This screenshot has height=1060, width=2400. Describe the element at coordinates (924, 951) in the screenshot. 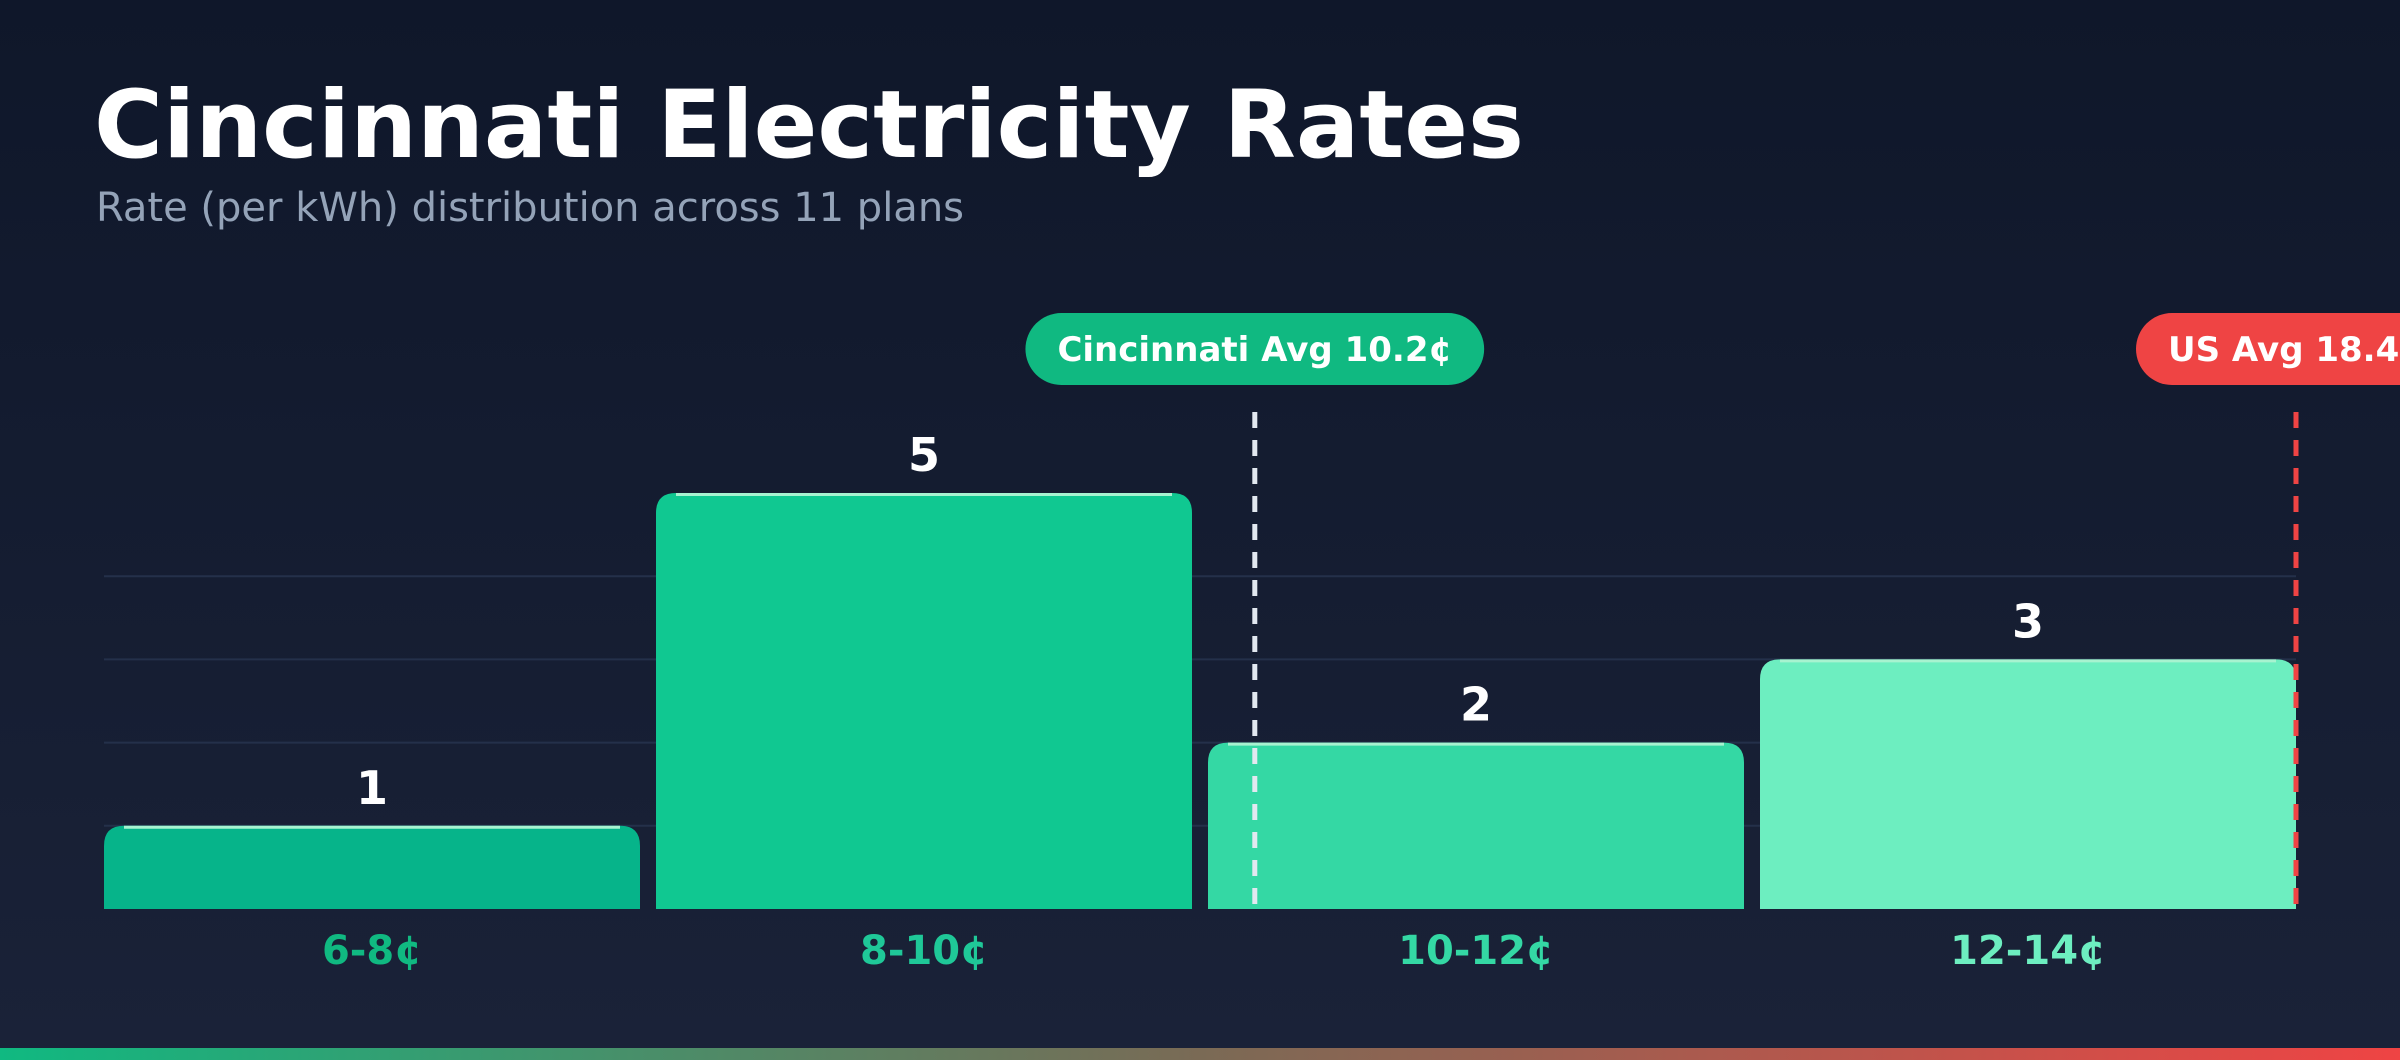

I see `x-tick-label: 8-10¢` at that location.